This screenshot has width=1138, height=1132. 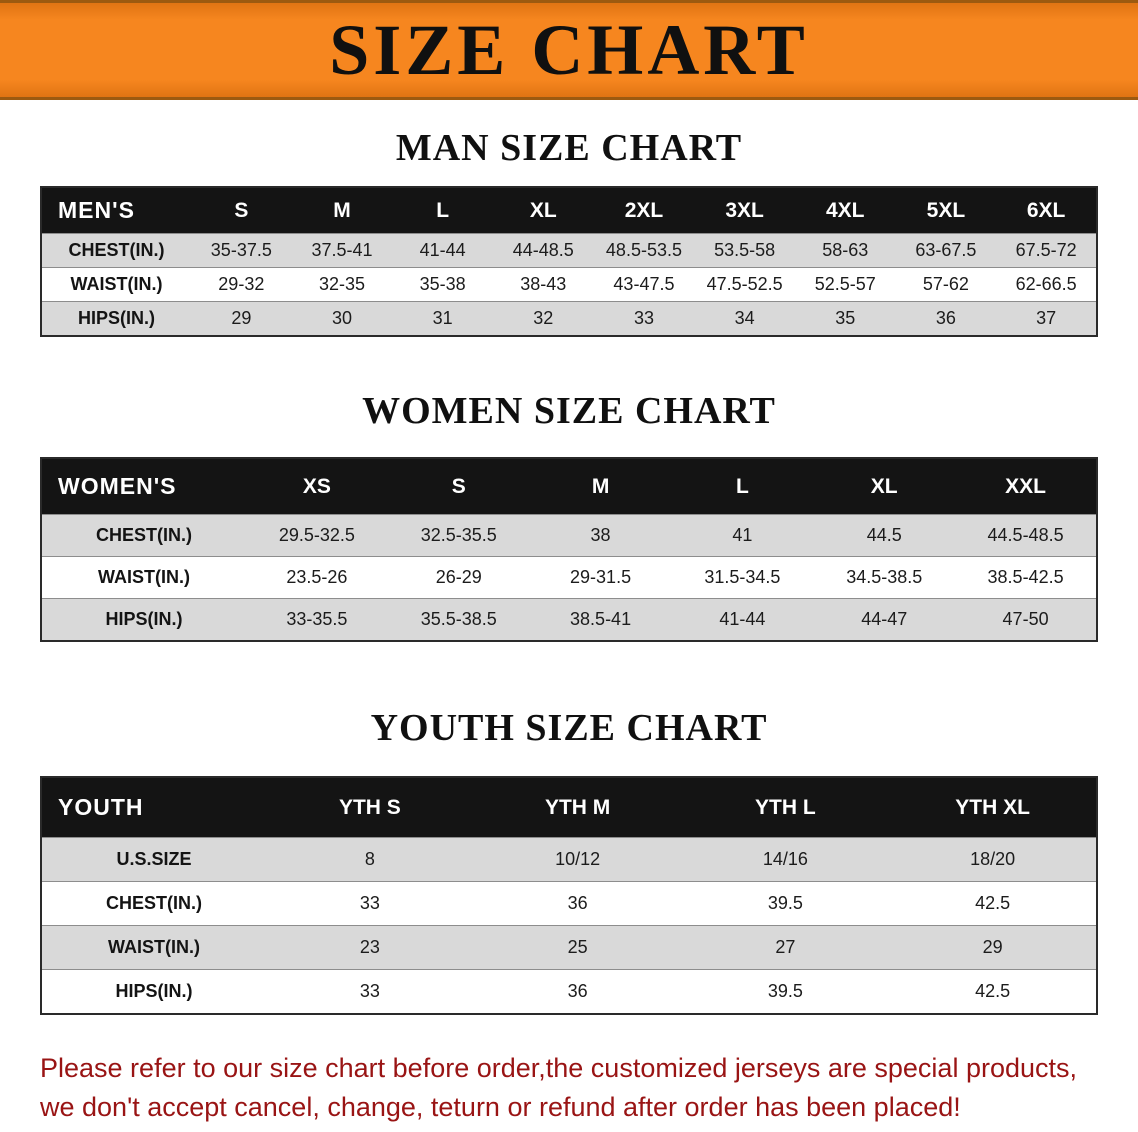 I want to click on size-value-cell: 27, so click(x=785, y=947).